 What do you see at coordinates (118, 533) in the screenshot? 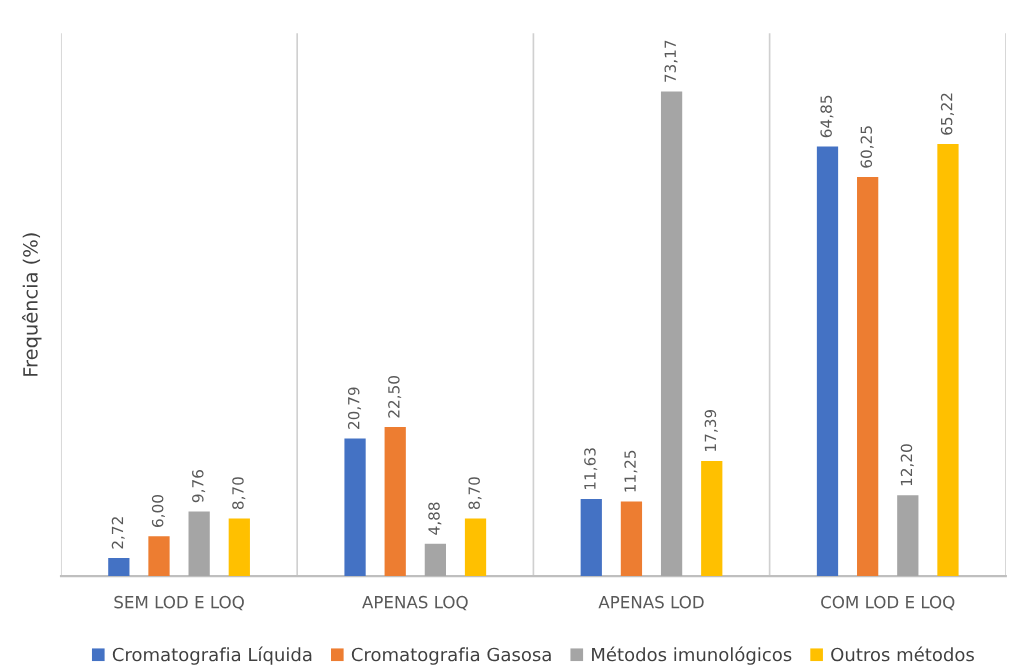
I see `data-label: 2,72` at bounding box center [118, 533].